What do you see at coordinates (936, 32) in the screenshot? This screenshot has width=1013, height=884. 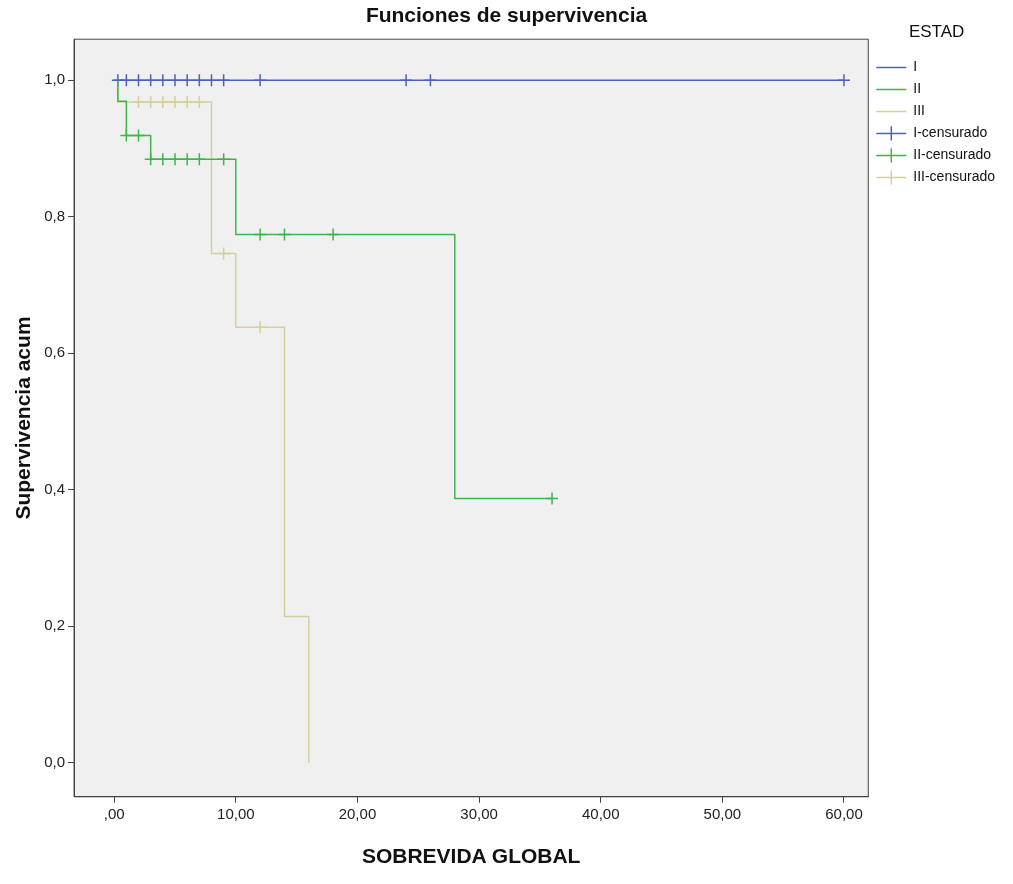 I see `legend-title: ESTAD` at bounding box center [936, 32].